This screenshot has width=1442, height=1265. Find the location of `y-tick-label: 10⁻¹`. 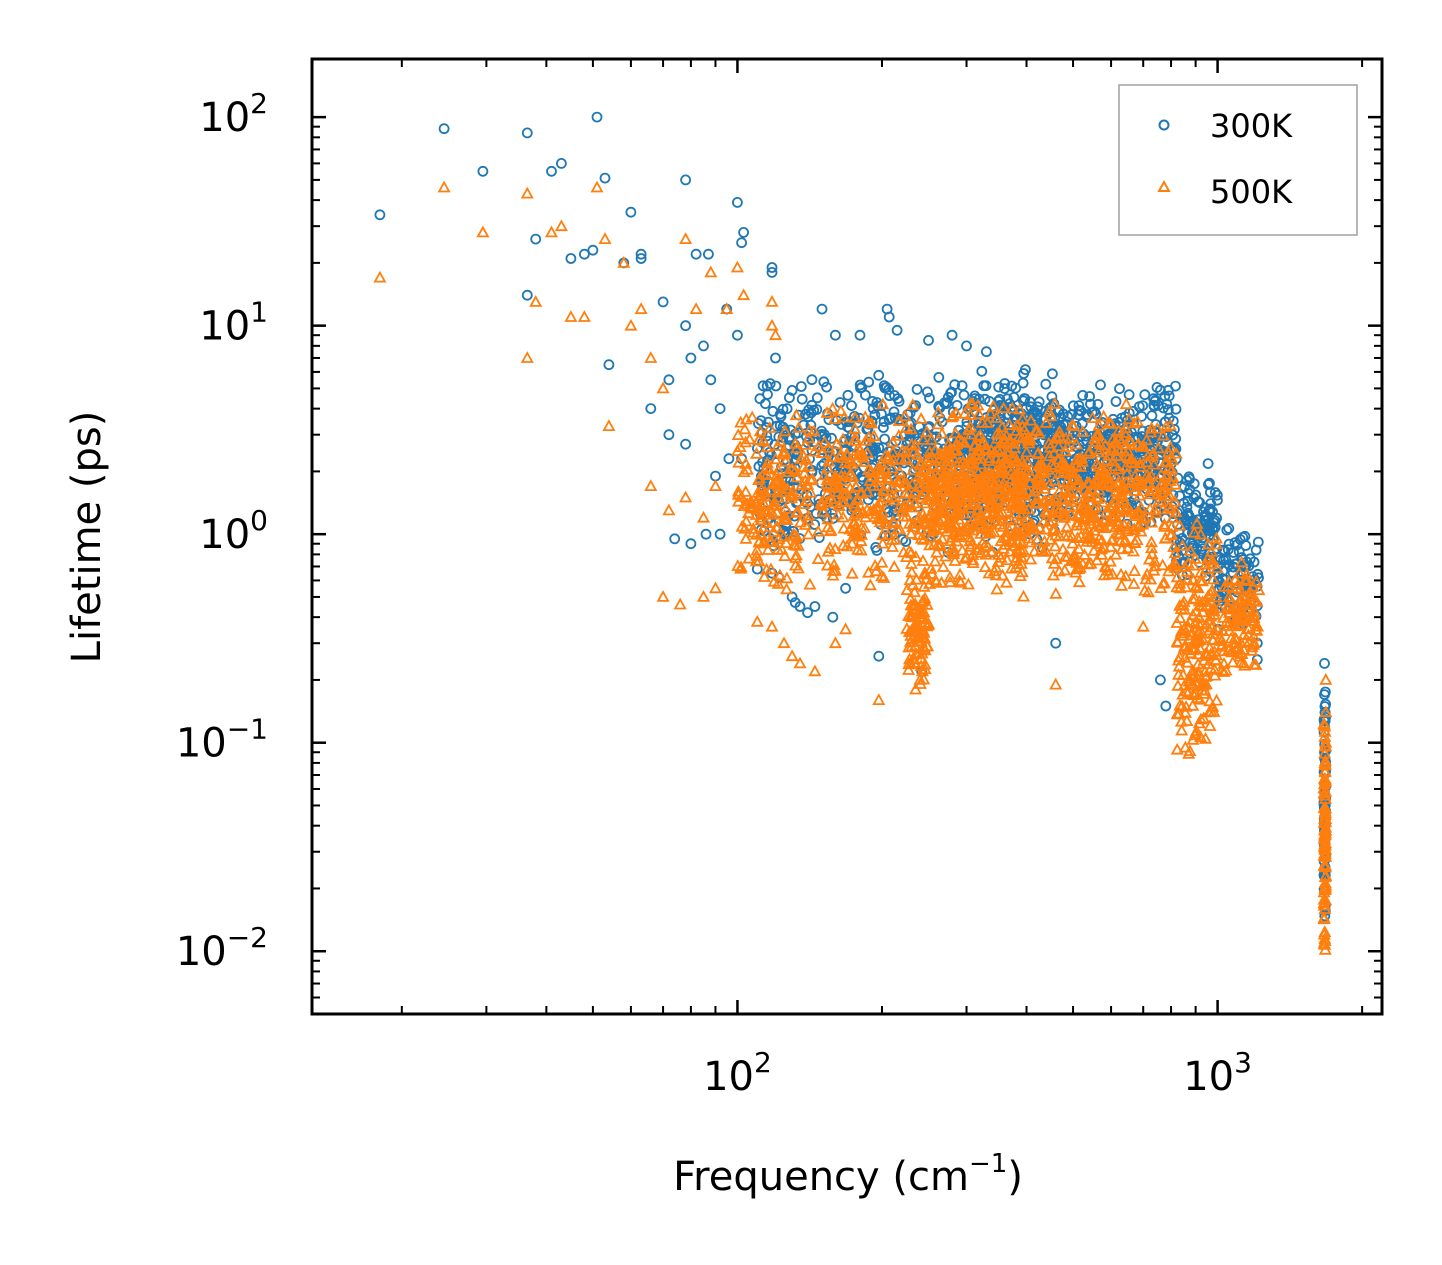

y-tick-label: 10⁻¹ is located at coordinates (222, 740).